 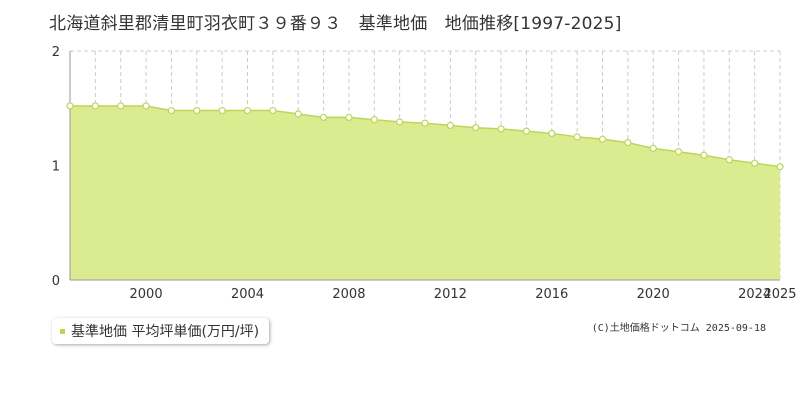 What do you see at coordinates (348, 294) in the screenshot?
I see `x-tick-label: 2008` at bounding box center [348, 294].